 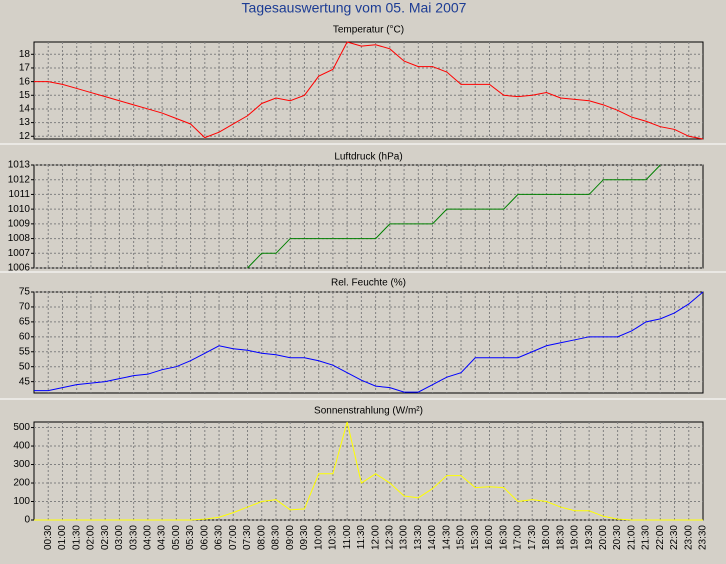 What do you see at coordinates (475, 537) in the screenshot?
I see `x-tick-label: 15:30` at bounding box center [475, 537].